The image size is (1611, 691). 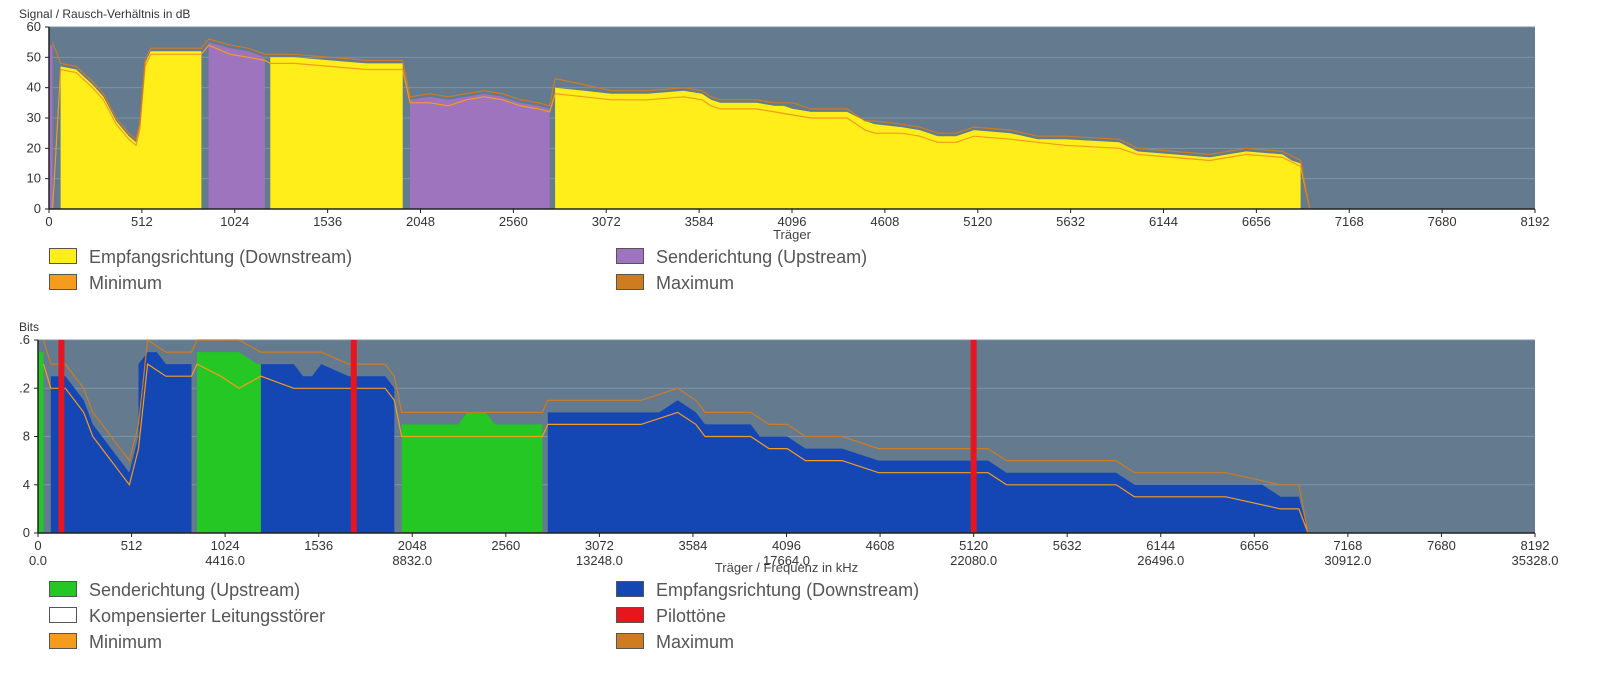 I want to click on x-axis-label: Träger / Frequenz in kHz, so click(x=786, y=567).